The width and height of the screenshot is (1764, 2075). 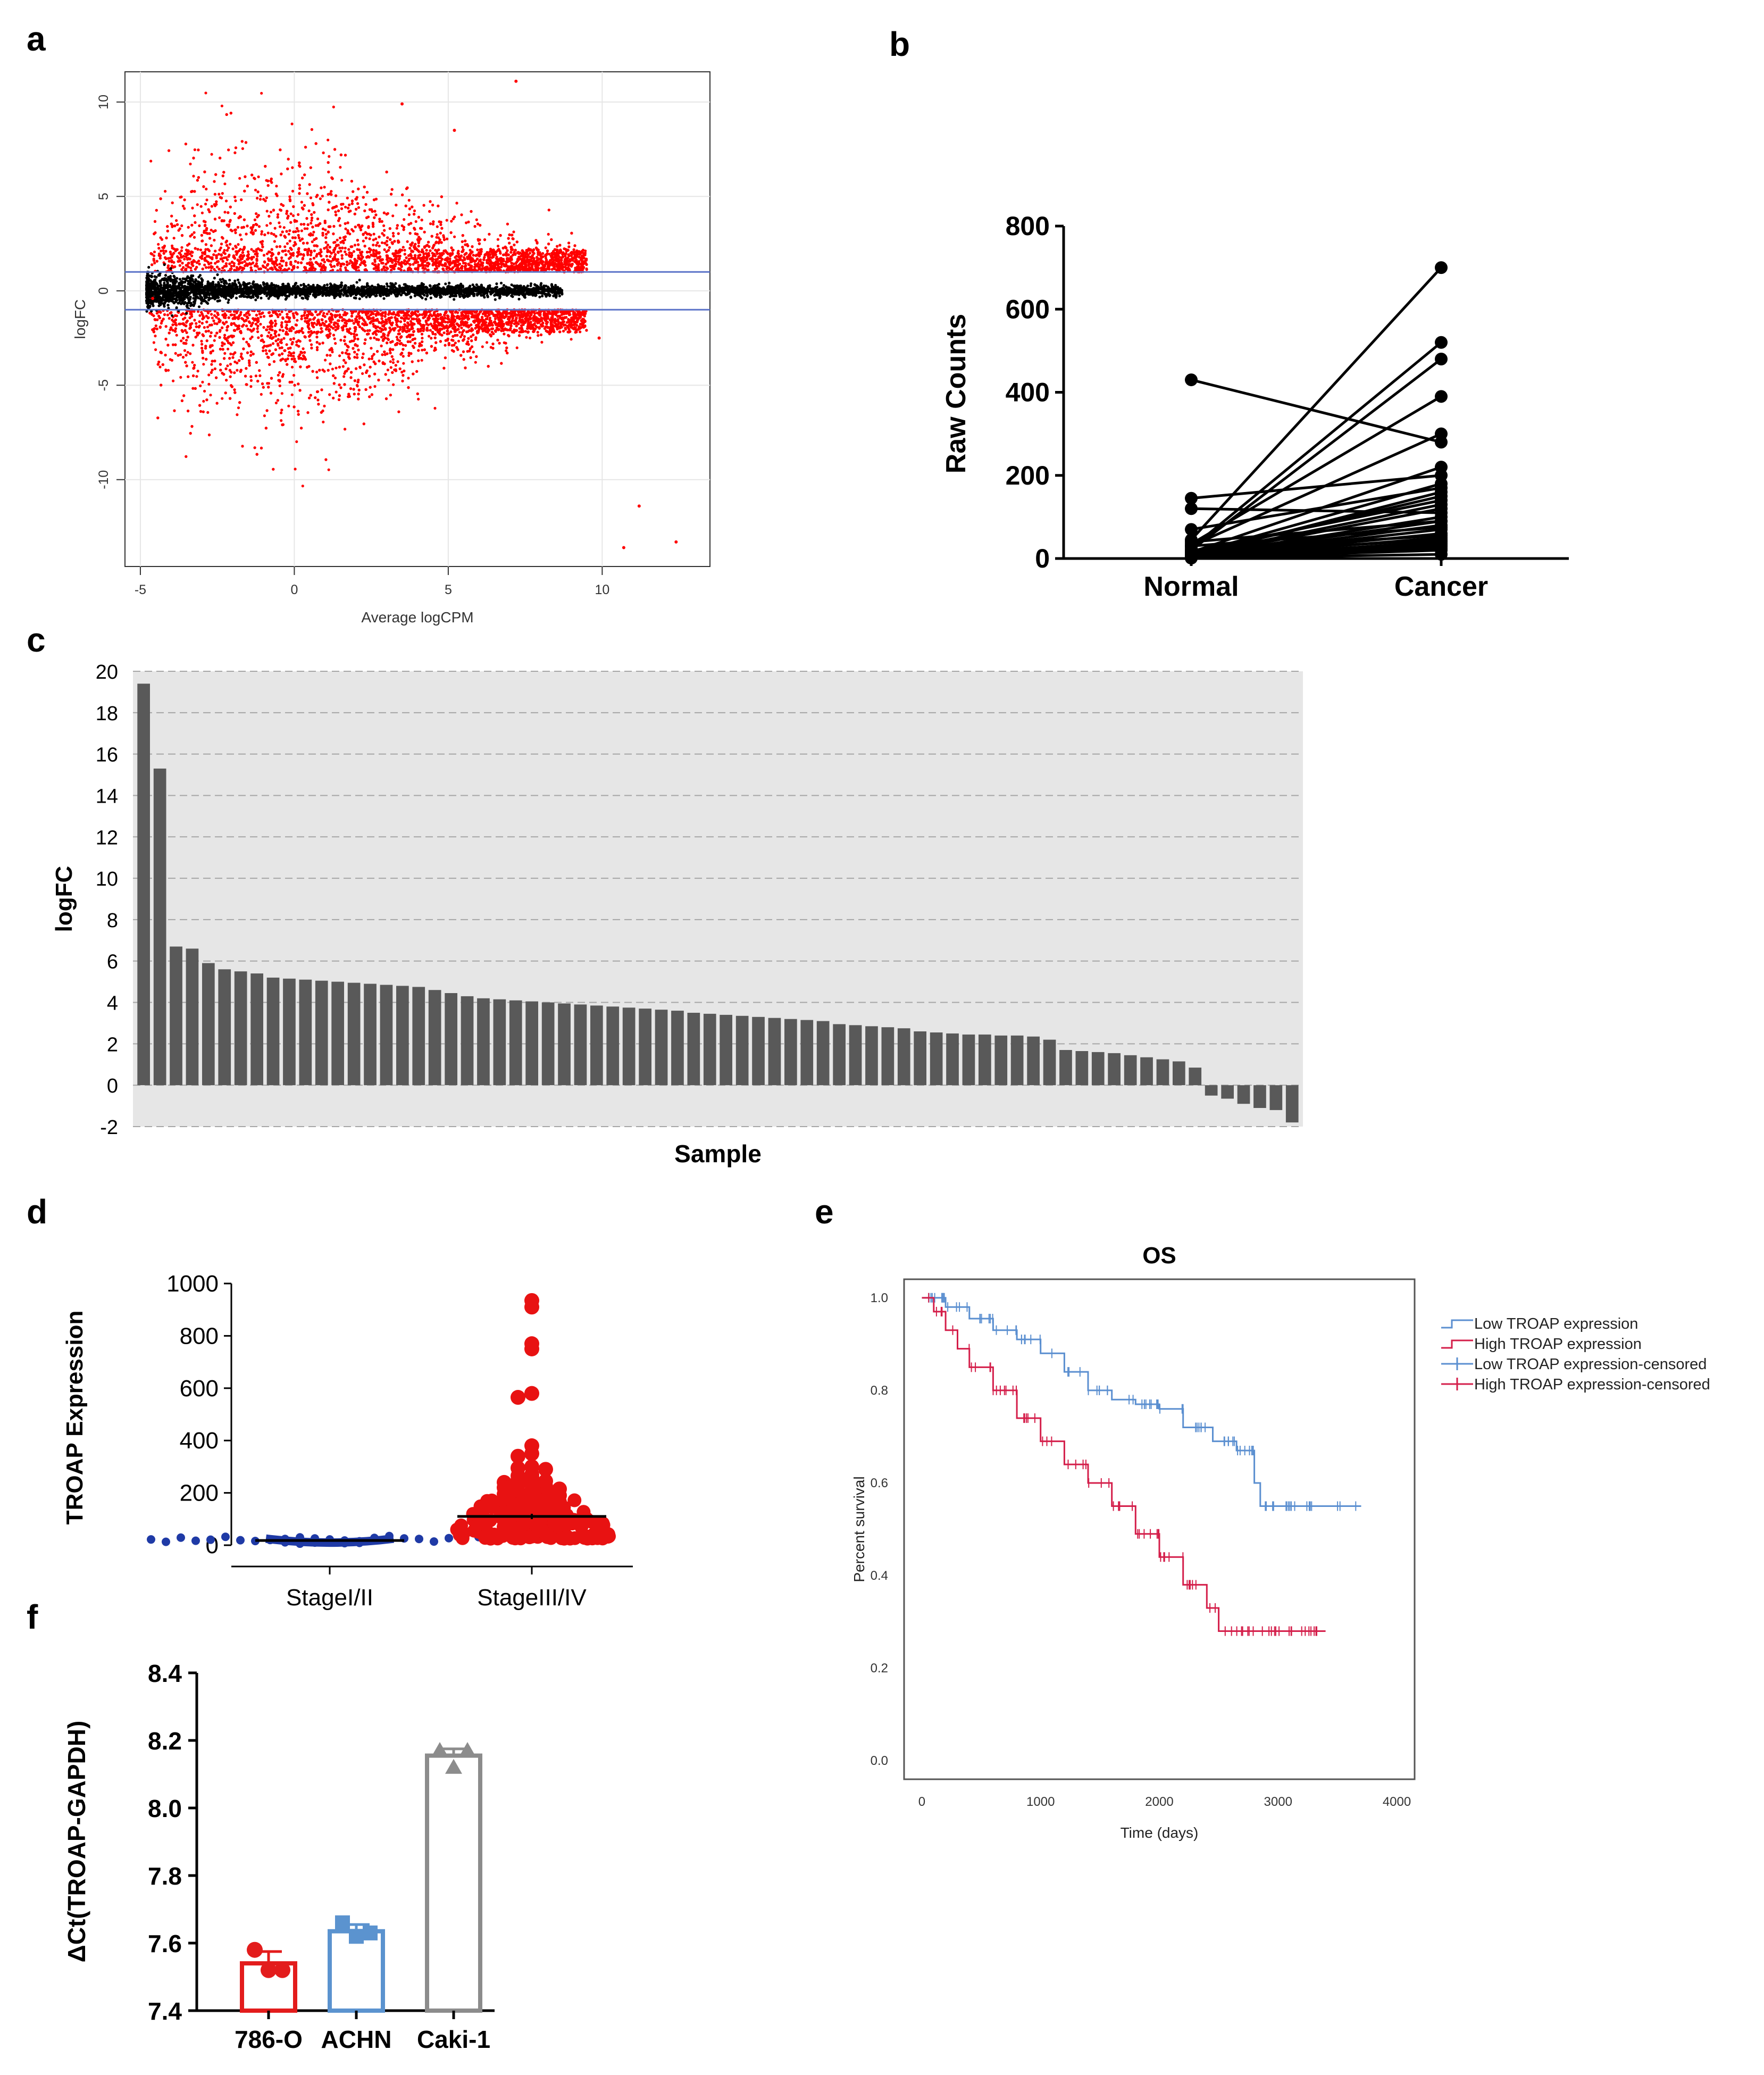 I want to click on x-tick-label: -5, so click(x=141, y=589).